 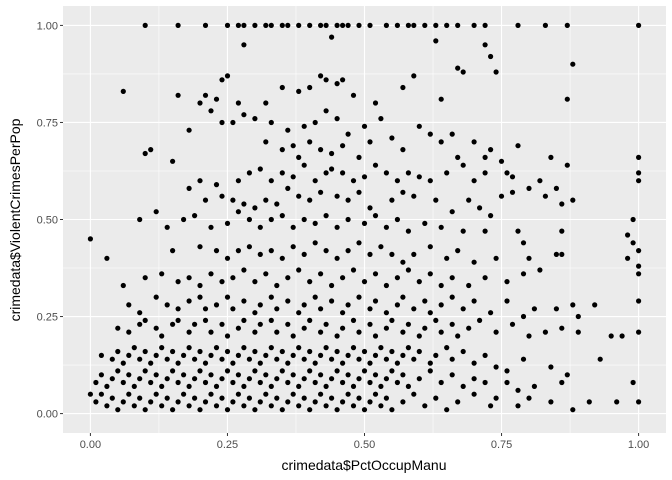 I want to click on x-tick-label: 1.00, so click(x=638, y=445).